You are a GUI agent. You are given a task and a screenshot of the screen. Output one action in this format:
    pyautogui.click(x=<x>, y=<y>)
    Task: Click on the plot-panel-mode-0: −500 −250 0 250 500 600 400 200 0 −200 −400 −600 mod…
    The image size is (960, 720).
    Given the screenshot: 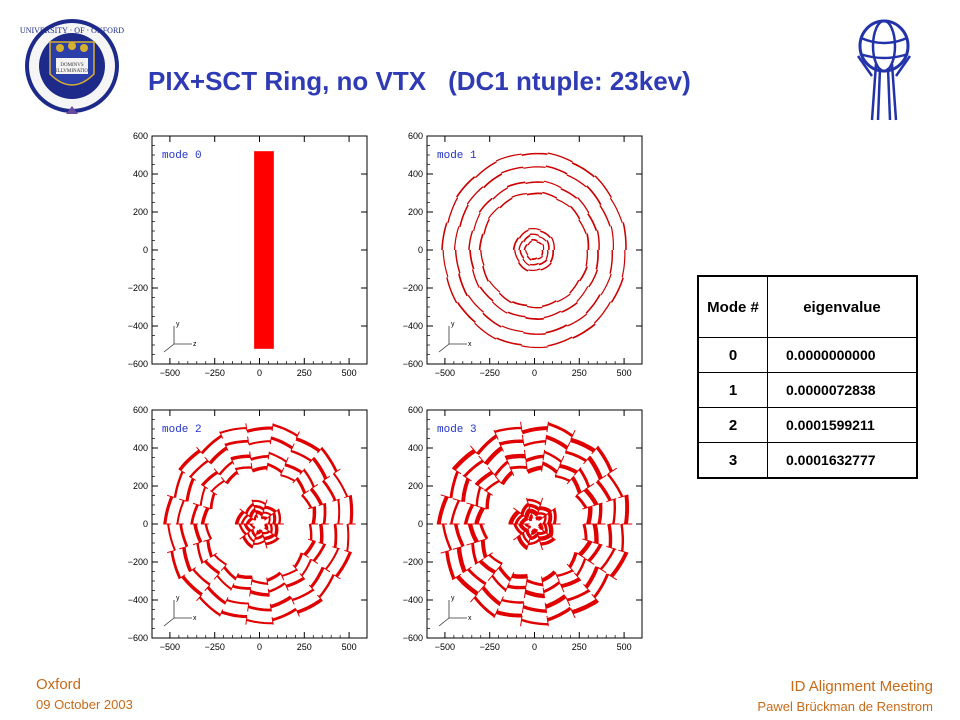 What is the action you would take?
    pyautogui.click(x=248, y=254)
    